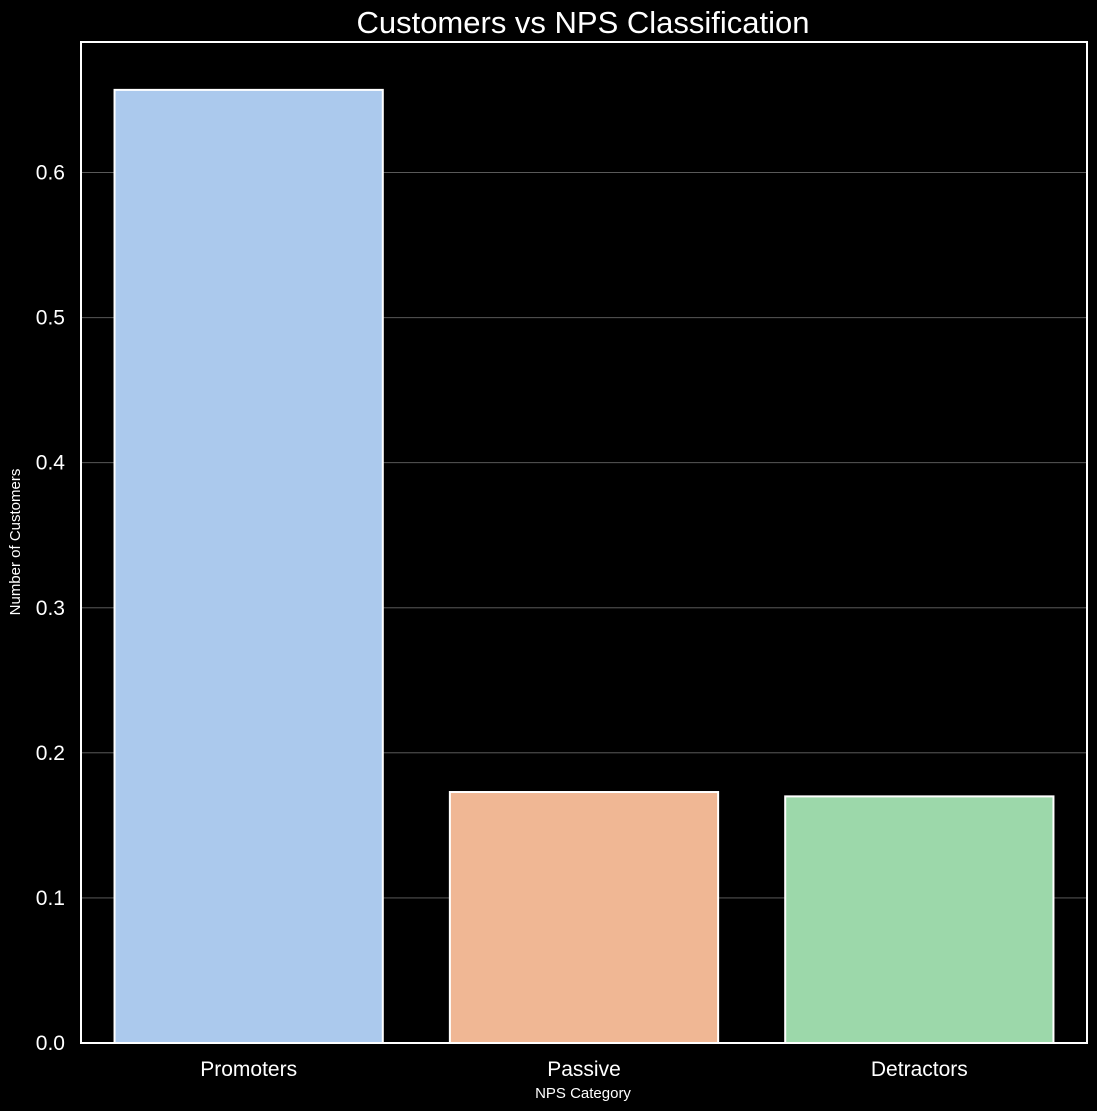  I want to click on x-tick-label: Passive, so click(584, 1069).